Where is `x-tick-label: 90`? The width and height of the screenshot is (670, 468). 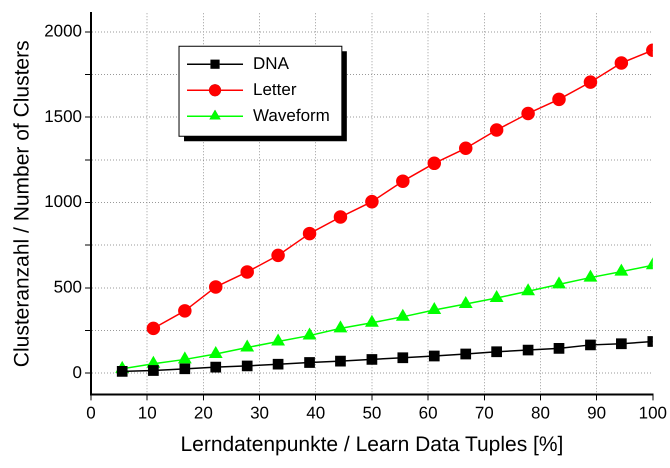 x-tick-label: 90 is located at coordinates (596, 412).